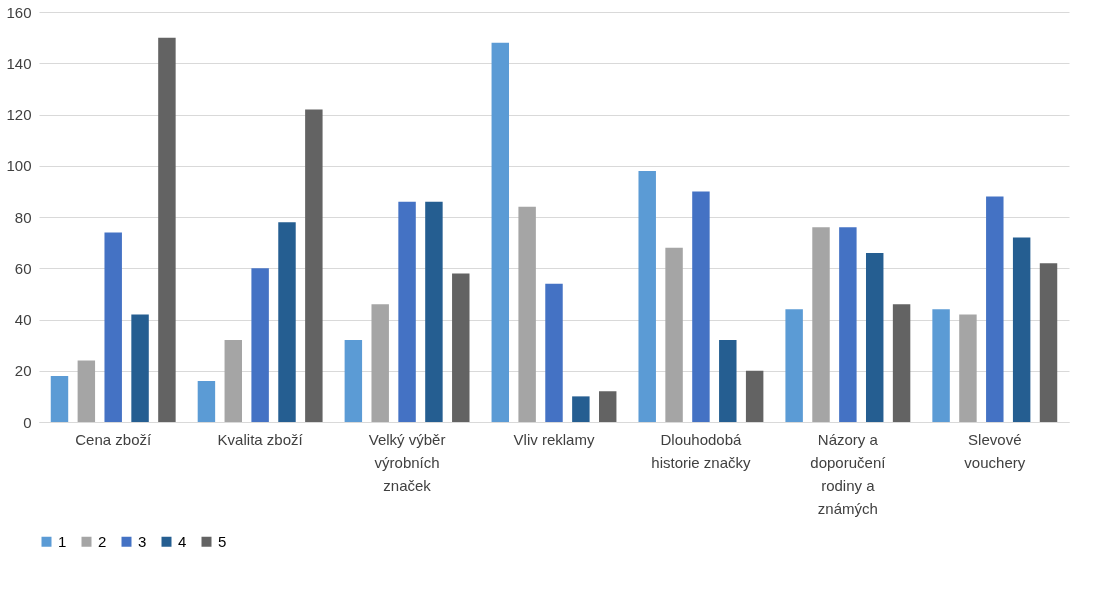 Image resolution: width=1102 pixels, height=612 pixels. I want to click on x-tick-label: Vliv reklamy, so click(554, 439).